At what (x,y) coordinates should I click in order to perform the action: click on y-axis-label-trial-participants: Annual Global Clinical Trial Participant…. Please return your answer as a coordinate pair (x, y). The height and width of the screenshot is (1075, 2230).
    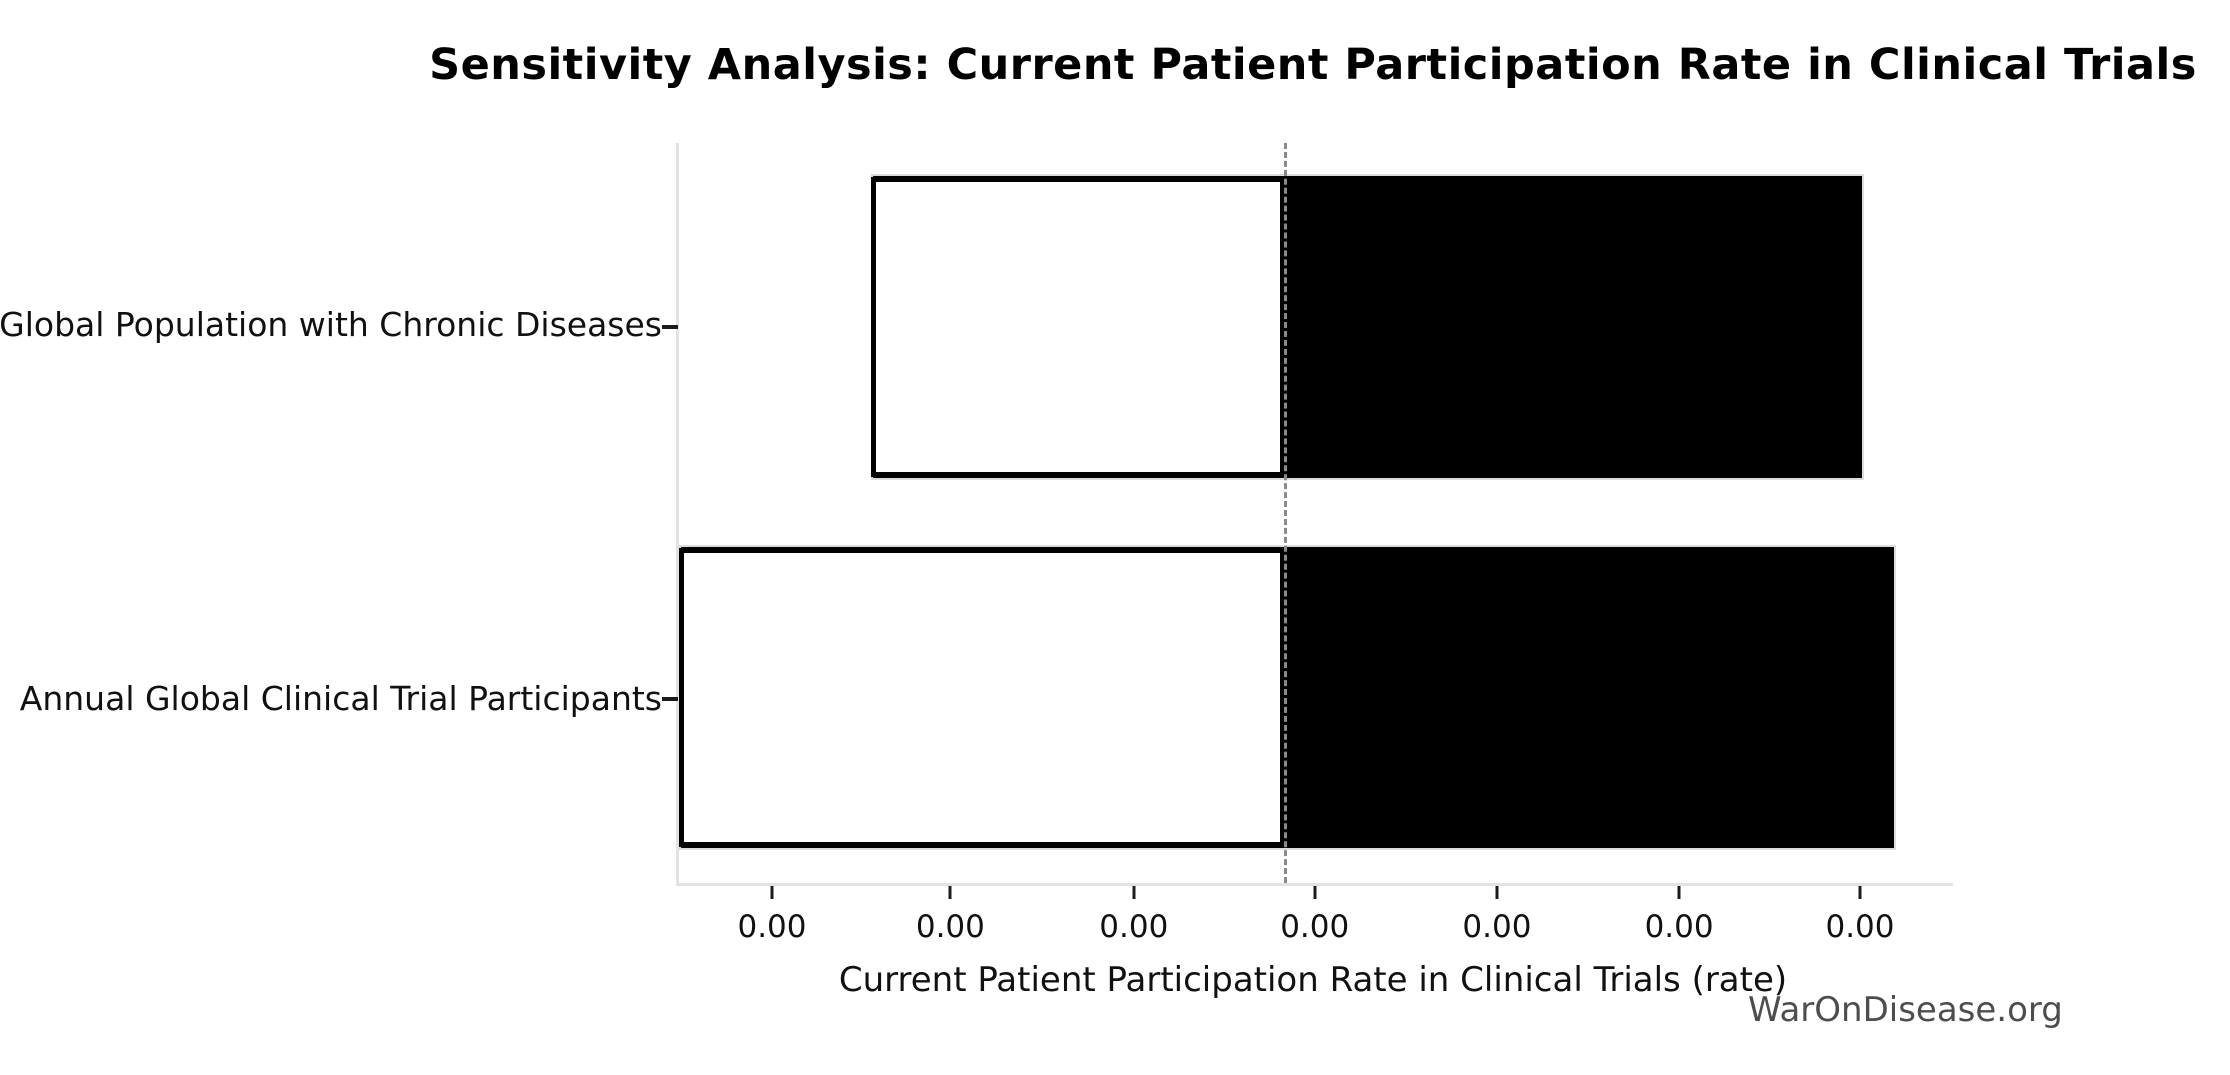
    Looking at the image, I should click on (340, 698).